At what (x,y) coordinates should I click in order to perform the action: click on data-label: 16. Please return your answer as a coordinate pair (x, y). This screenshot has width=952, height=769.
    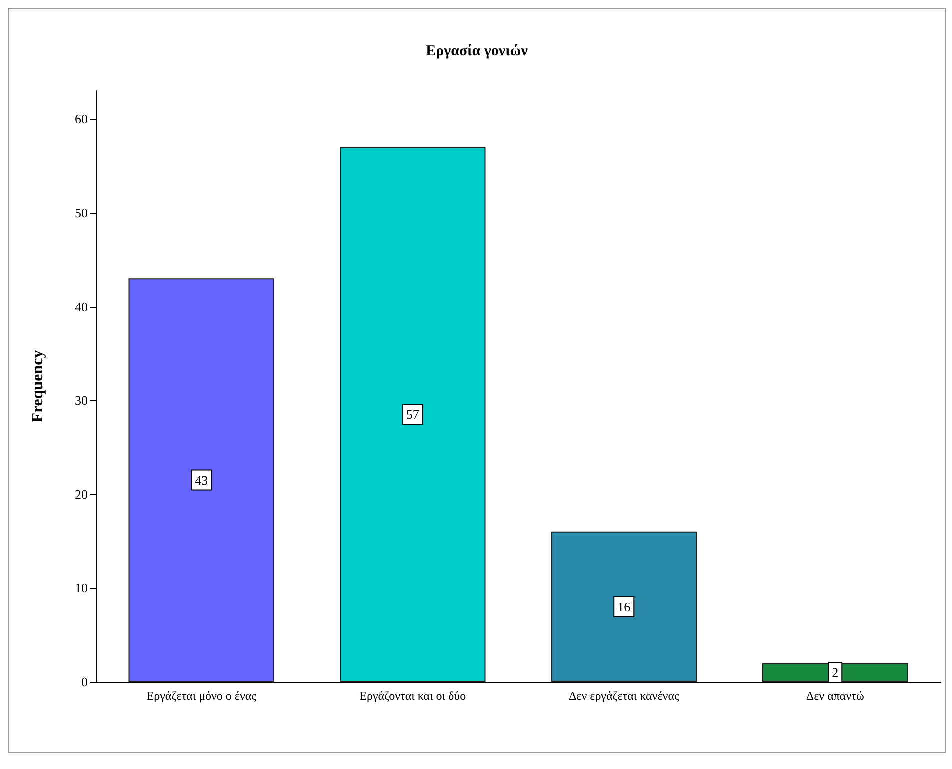
    Looking at the image, I should click on (625, 606).